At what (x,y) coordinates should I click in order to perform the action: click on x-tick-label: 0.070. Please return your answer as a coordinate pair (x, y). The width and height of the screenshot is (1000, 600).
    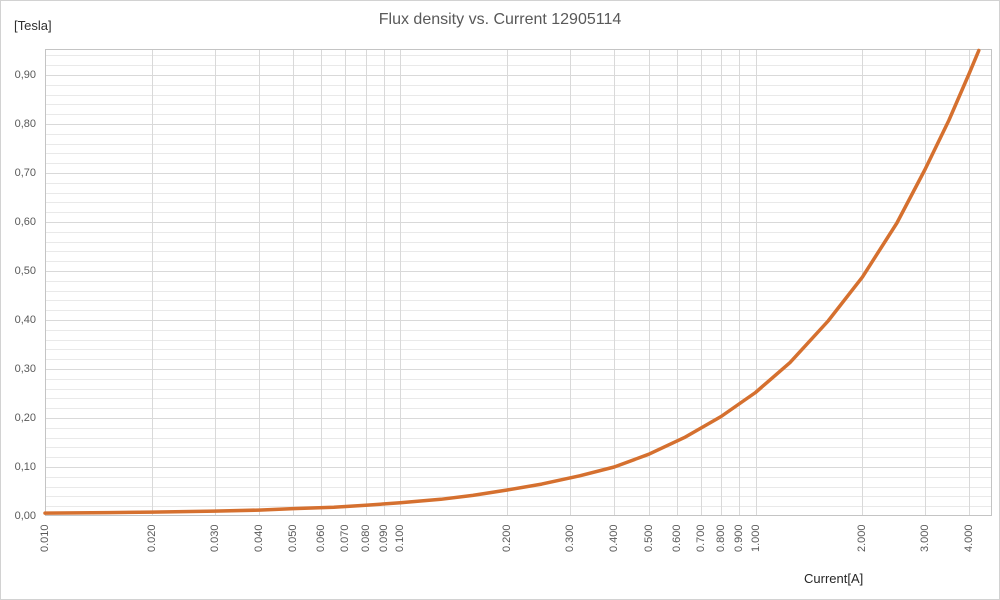
    Looking at the image, I should click on (345, 538).